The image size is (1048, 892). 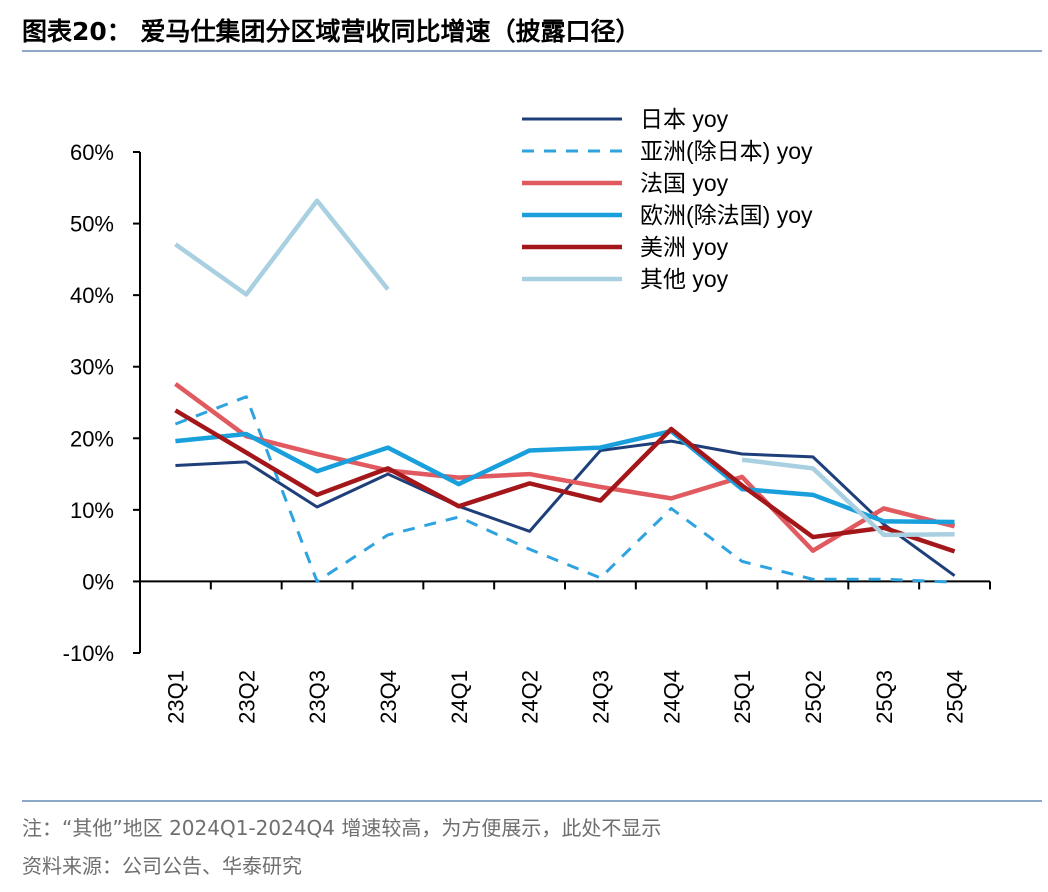 What do you see at coordinates (955, 697) in the screenshot?
I see `x-tick-label: 25Q4` at bounding box center [955, 697].